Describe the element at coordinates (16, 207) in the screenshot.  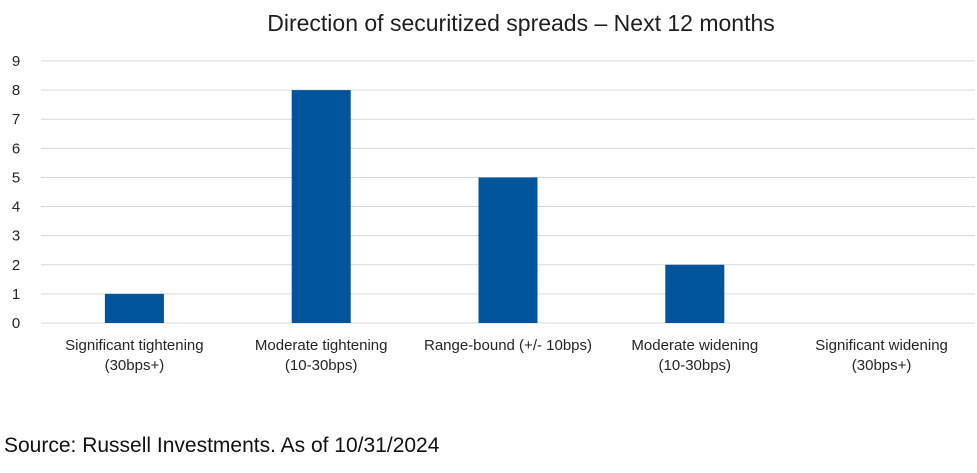
I see `y-tick-label: 4` at that location.